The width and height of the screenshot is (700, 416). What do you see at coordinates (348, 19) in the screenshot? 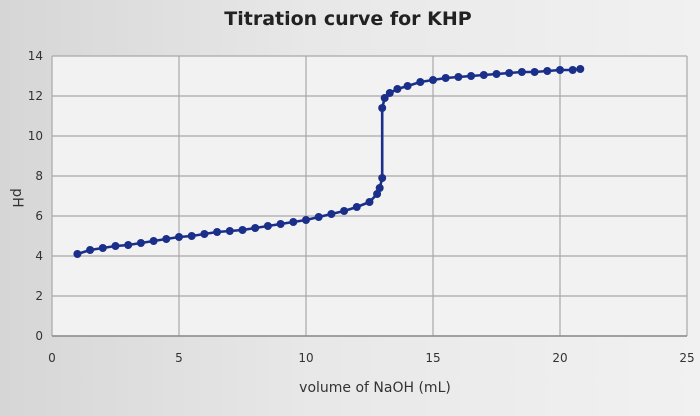
I see `chart-title: Titration curve for KHP` at bounding box center [348, 19].